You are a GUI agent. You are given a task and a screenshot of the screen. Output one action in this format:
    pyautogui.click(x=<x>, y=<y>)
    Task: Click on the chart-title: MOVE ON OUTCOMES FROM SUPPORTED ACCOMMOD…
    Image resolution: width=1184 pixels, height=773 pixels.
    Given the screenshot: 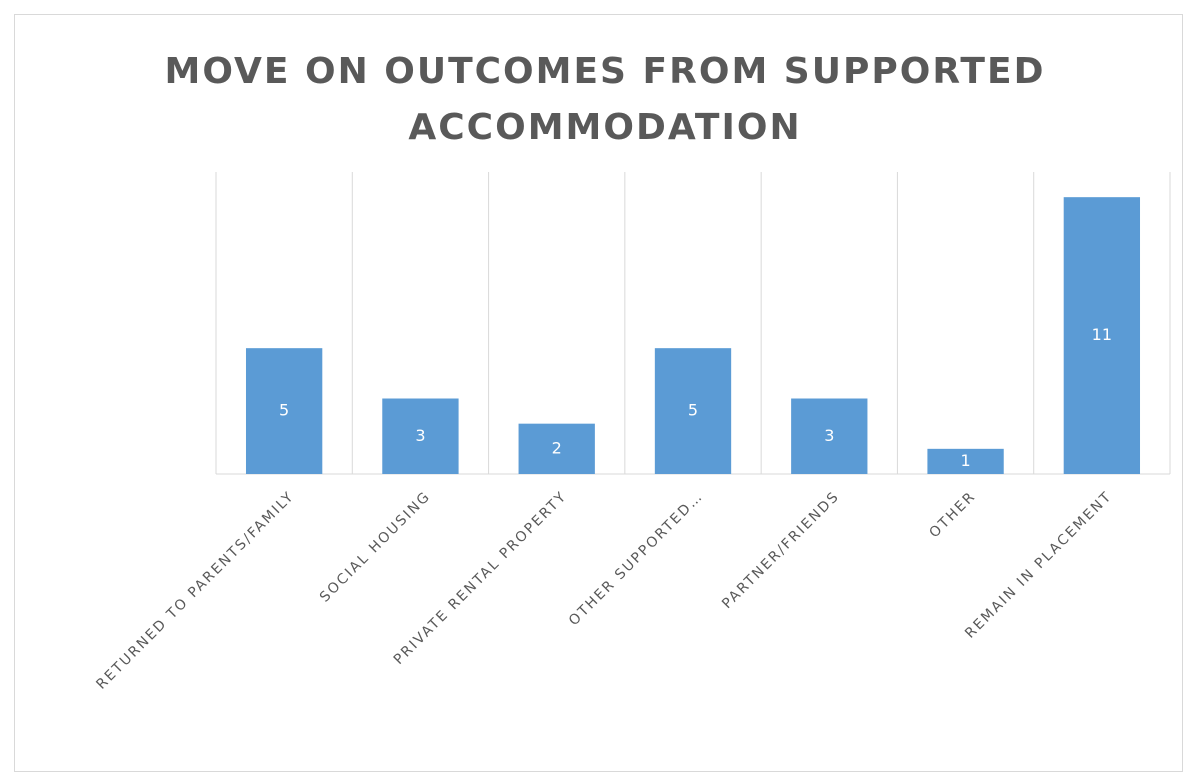 What is the action you would take?
    pyautogui.click(x=605, y=99)
    